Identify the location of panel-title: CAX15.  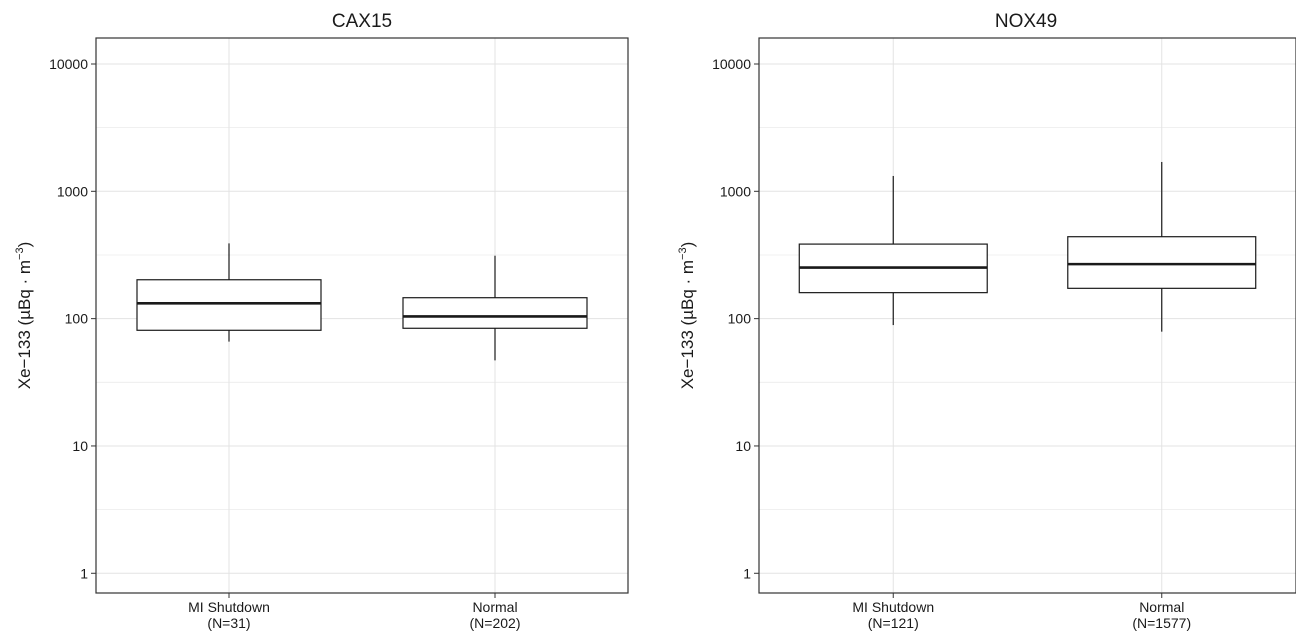
(362, 21).